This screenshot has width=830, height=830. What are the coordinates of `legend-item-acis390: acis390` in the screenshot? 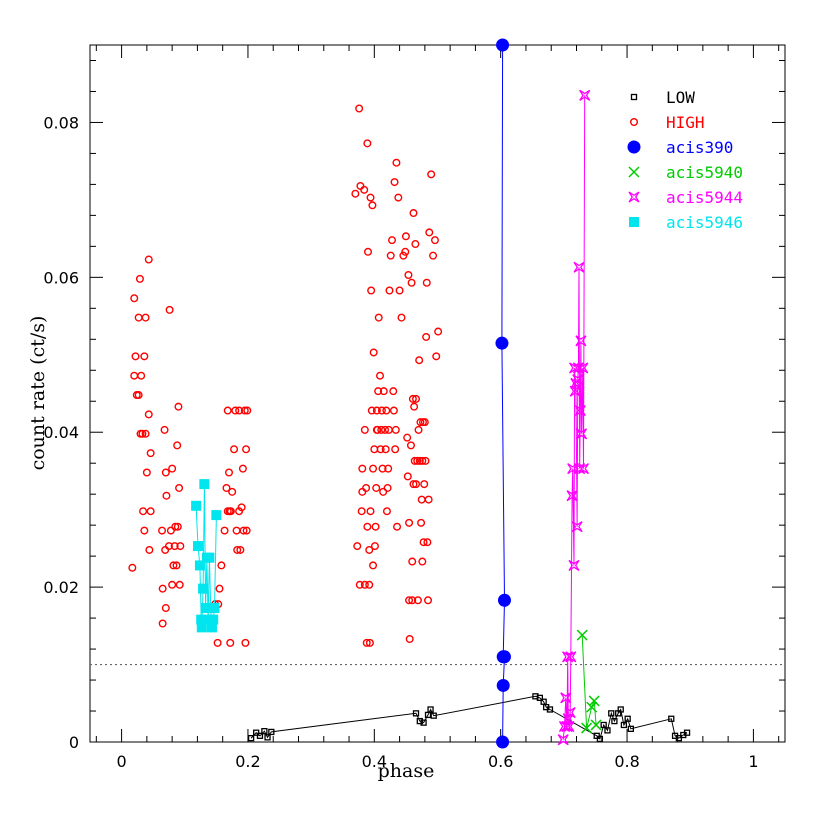 It's located at (680, 147).